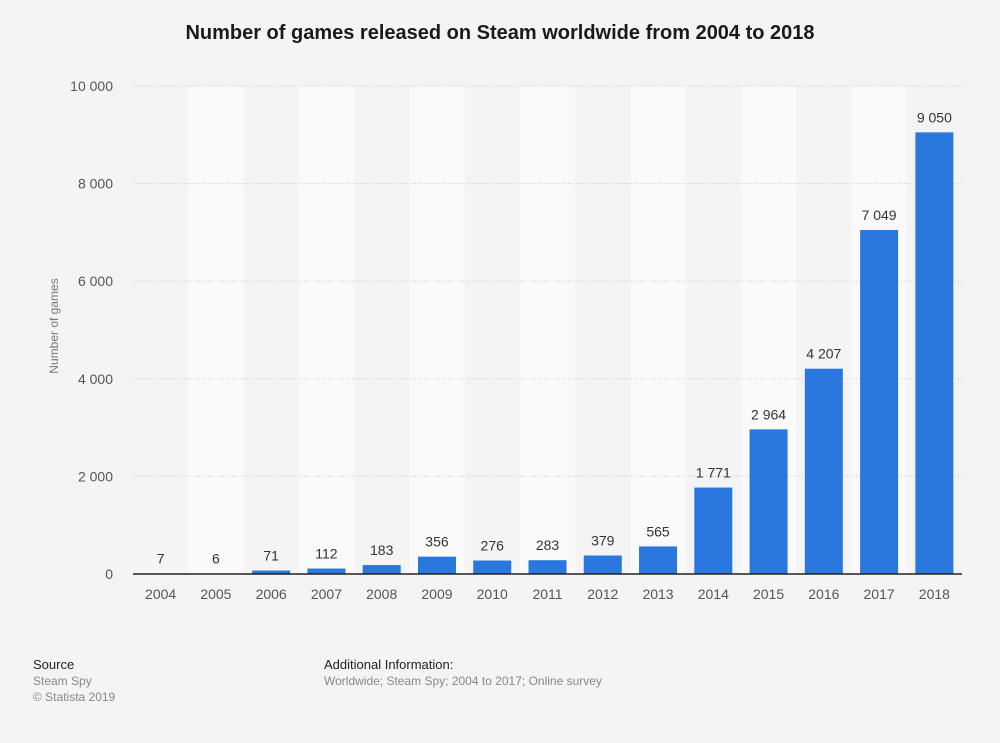 The image size is (1000, 743). Describe the element at coordinates (382, 550) in the screenshot. I see `data-label: 183` at that location.